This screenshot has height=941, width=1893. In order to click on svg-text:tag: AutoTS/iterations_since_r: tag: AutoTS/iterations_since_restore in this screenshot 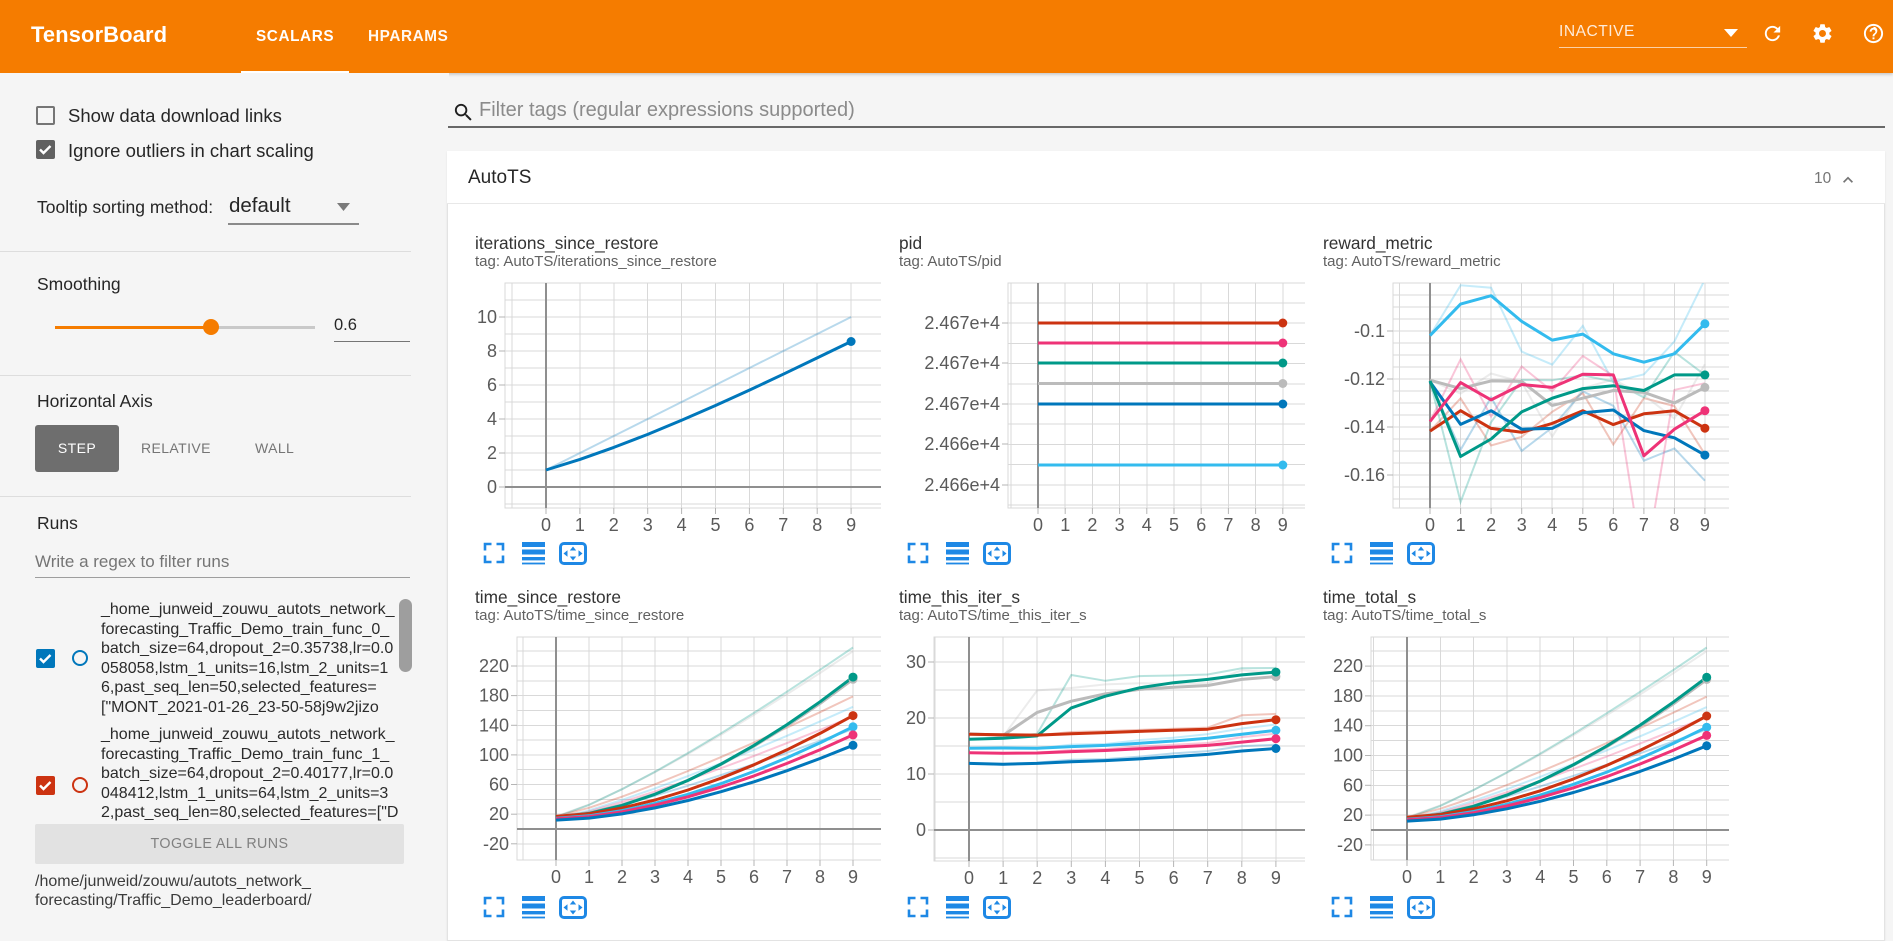, I will do `click(596, 261)`.